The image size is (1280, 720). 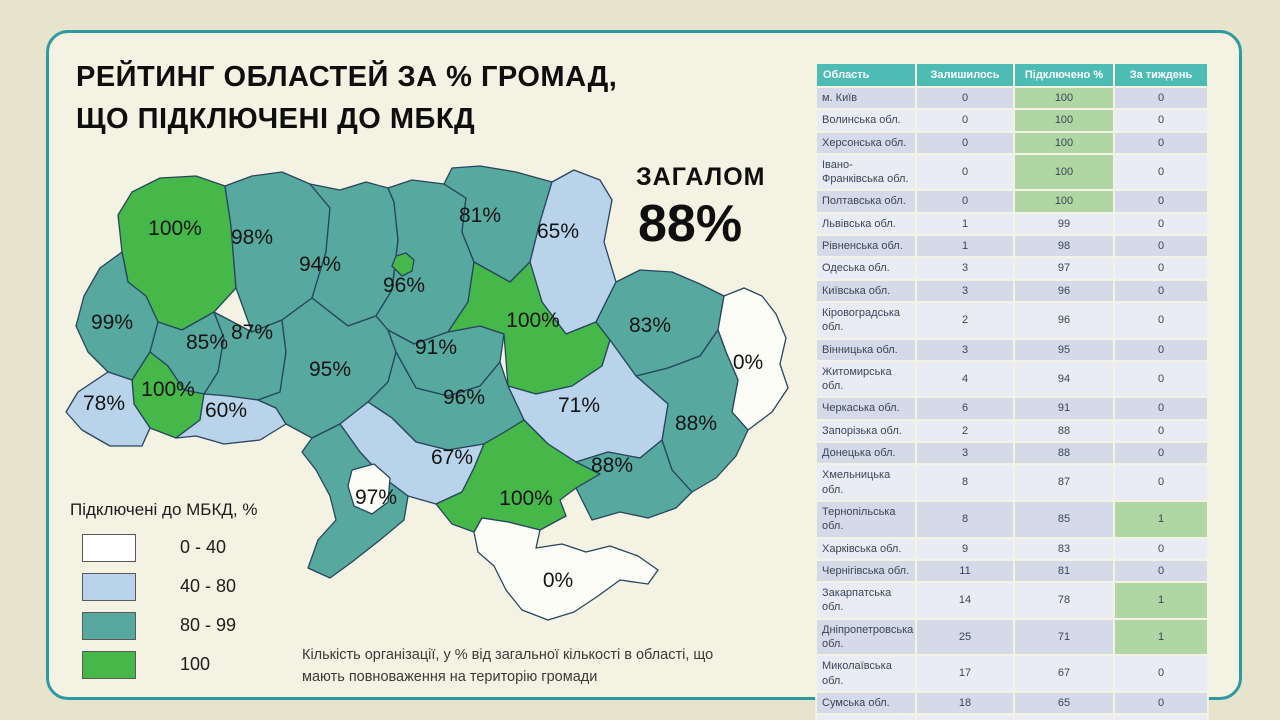 I want to click on connected-cell: 95, so click(x=1064, y=349).